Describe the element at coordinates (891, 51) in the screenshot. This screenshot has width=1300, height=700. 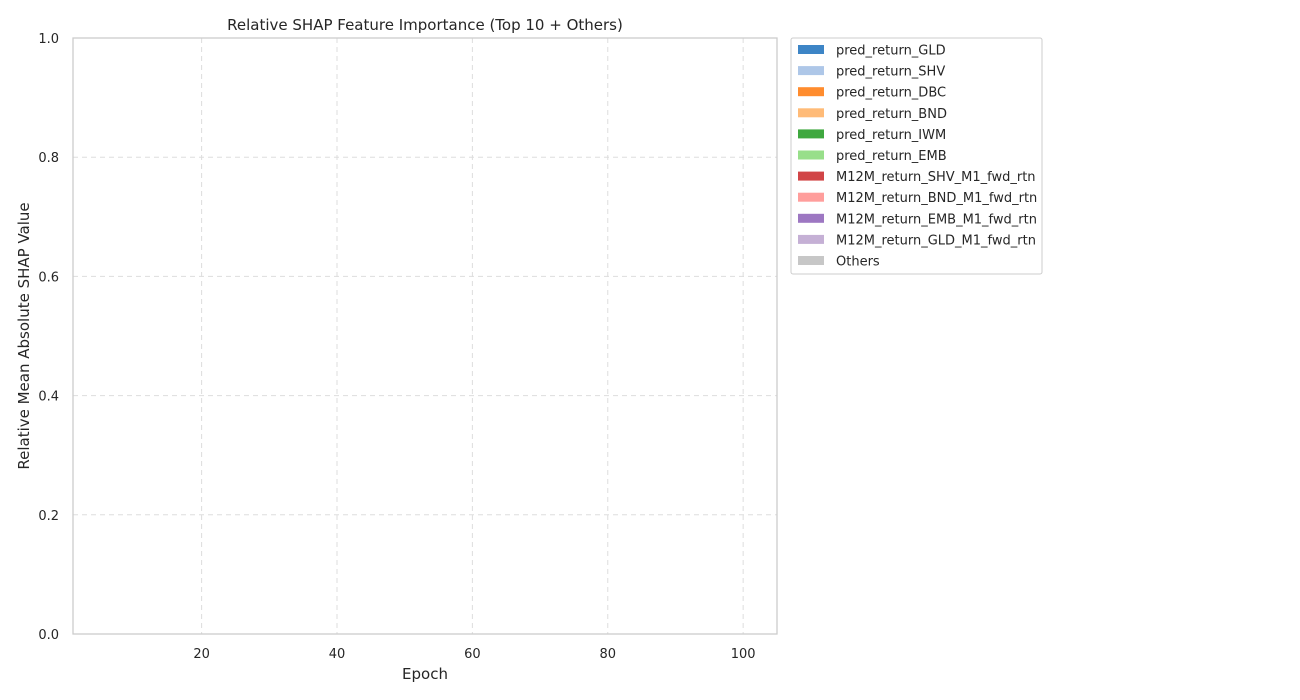
I see `legend-entry: pred_return_GLD` at that location.